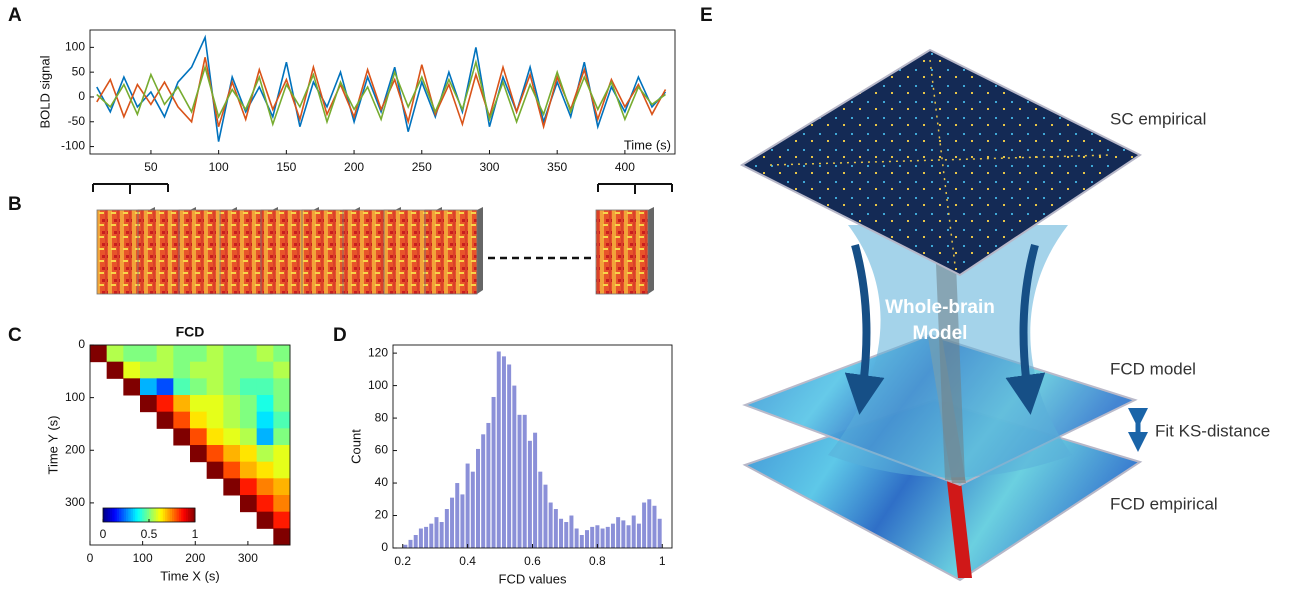 The image size is (1301, 595). I want to click on panel-label: C, so click(15, 335).